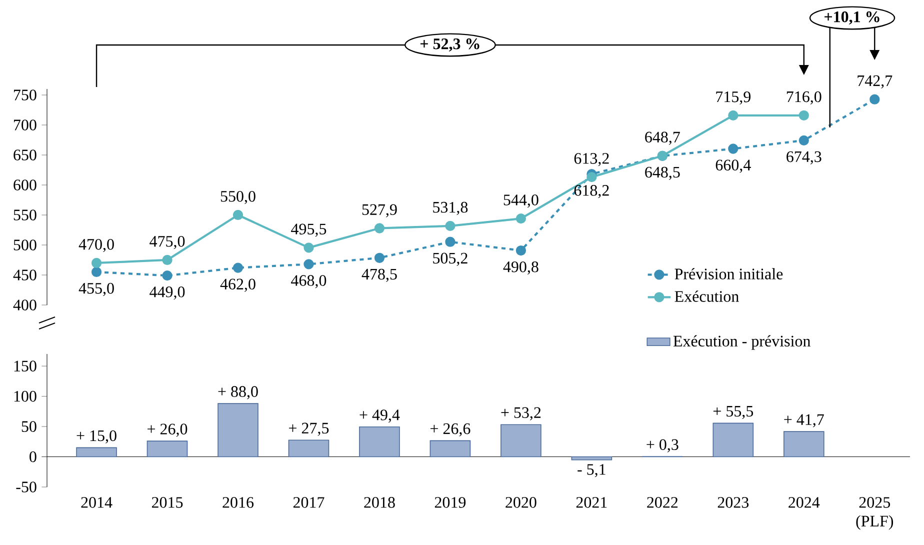 The image size is (924, 545). I want to click on x-tick-label: 2025 (PLF), so click(875, 513).